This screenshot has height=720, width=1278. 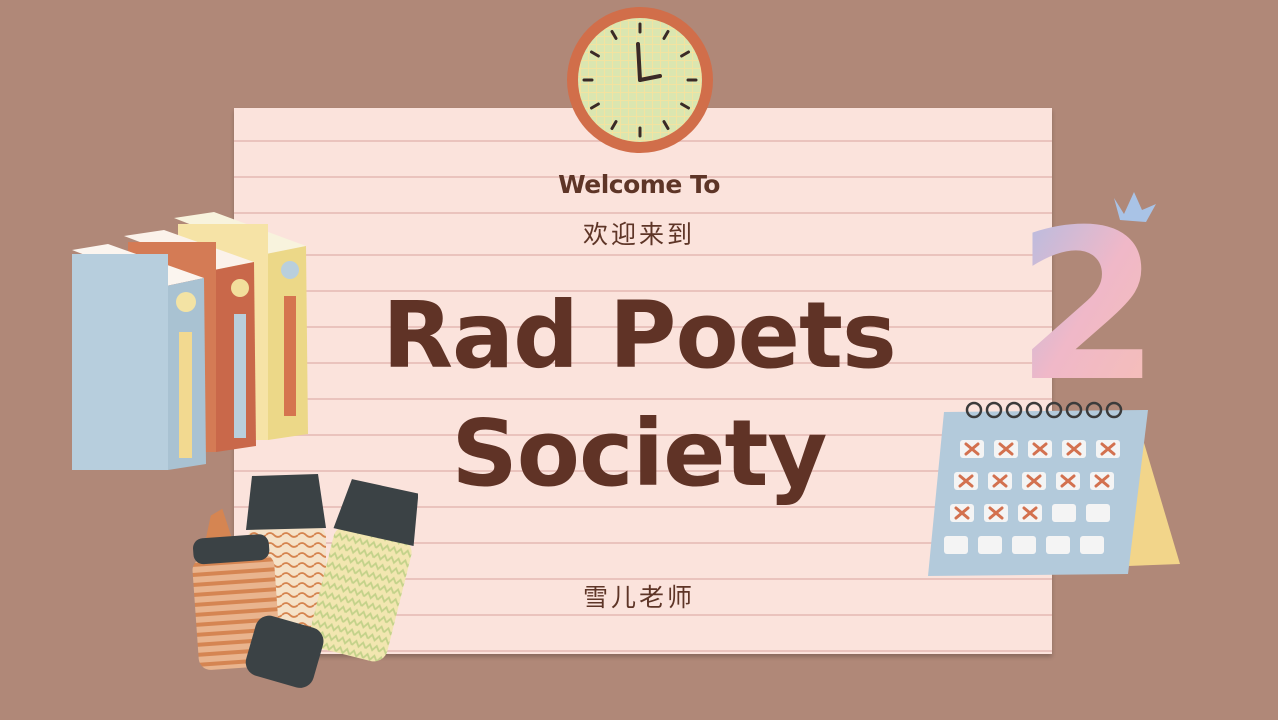 What do you see at coordinates (639, 453) in the screenshot?
I see `slide-title-line-2: Society` at bounding box center [639, 453].